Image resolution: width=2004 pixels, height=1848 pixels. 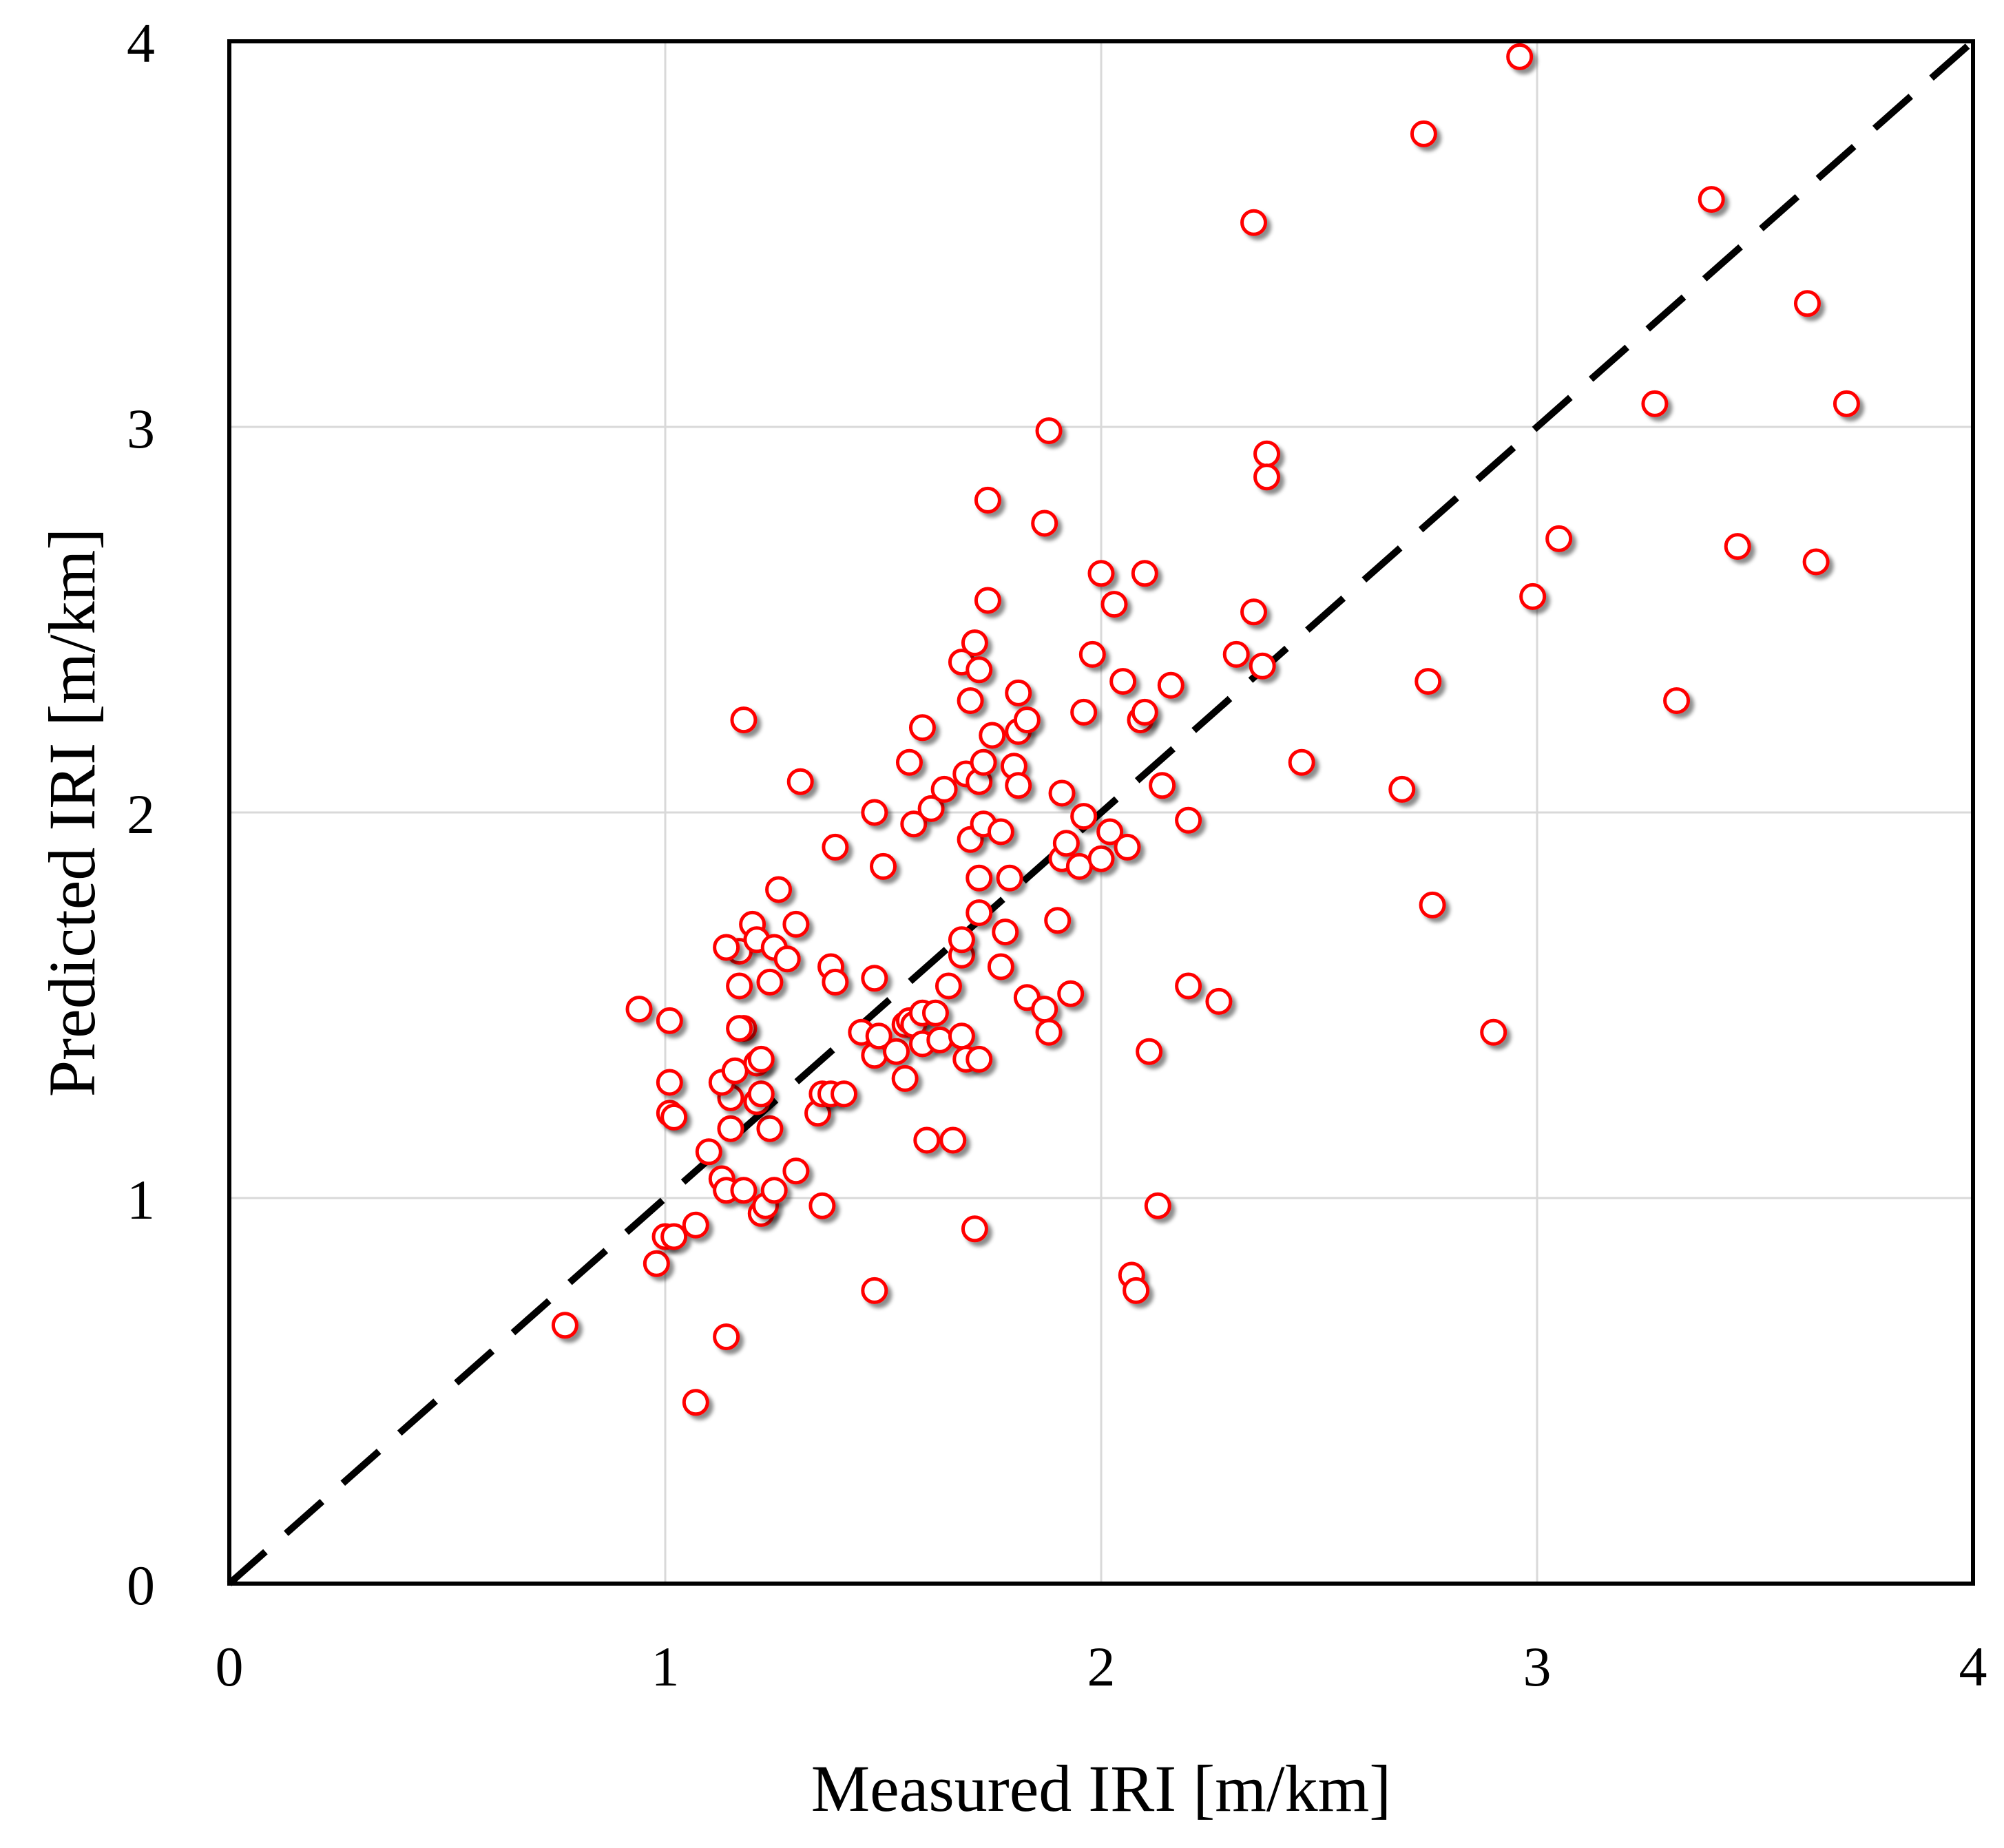 What do you see at coordinates (230, 1666) in the screenshot?
I see `x-tick-label: 0` at bounding box center [230, 1666].